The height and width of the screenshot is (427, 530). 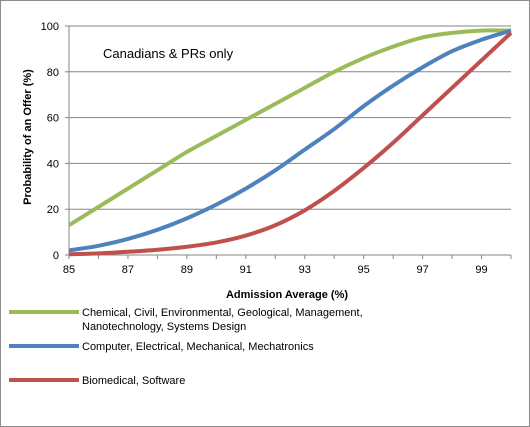 I want to click on x-tick-label: 85, so click(x=69, y=270).